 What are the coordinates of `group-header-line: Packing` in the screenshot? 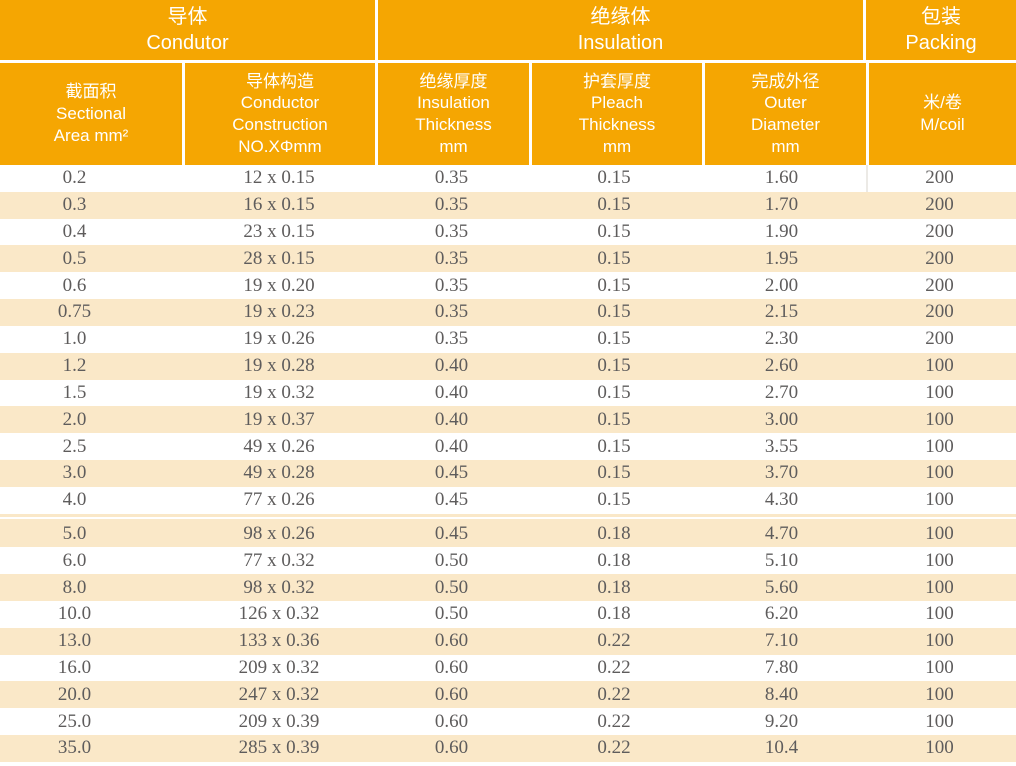 It's located at (941, 43).